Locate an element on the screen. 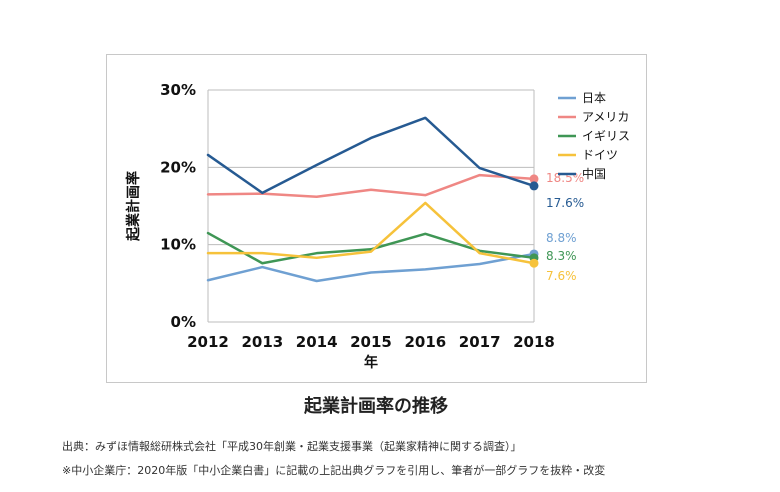 This screenshot has height=492, width=780. y-tick-label: 20% is located at coordinates (178, 167).